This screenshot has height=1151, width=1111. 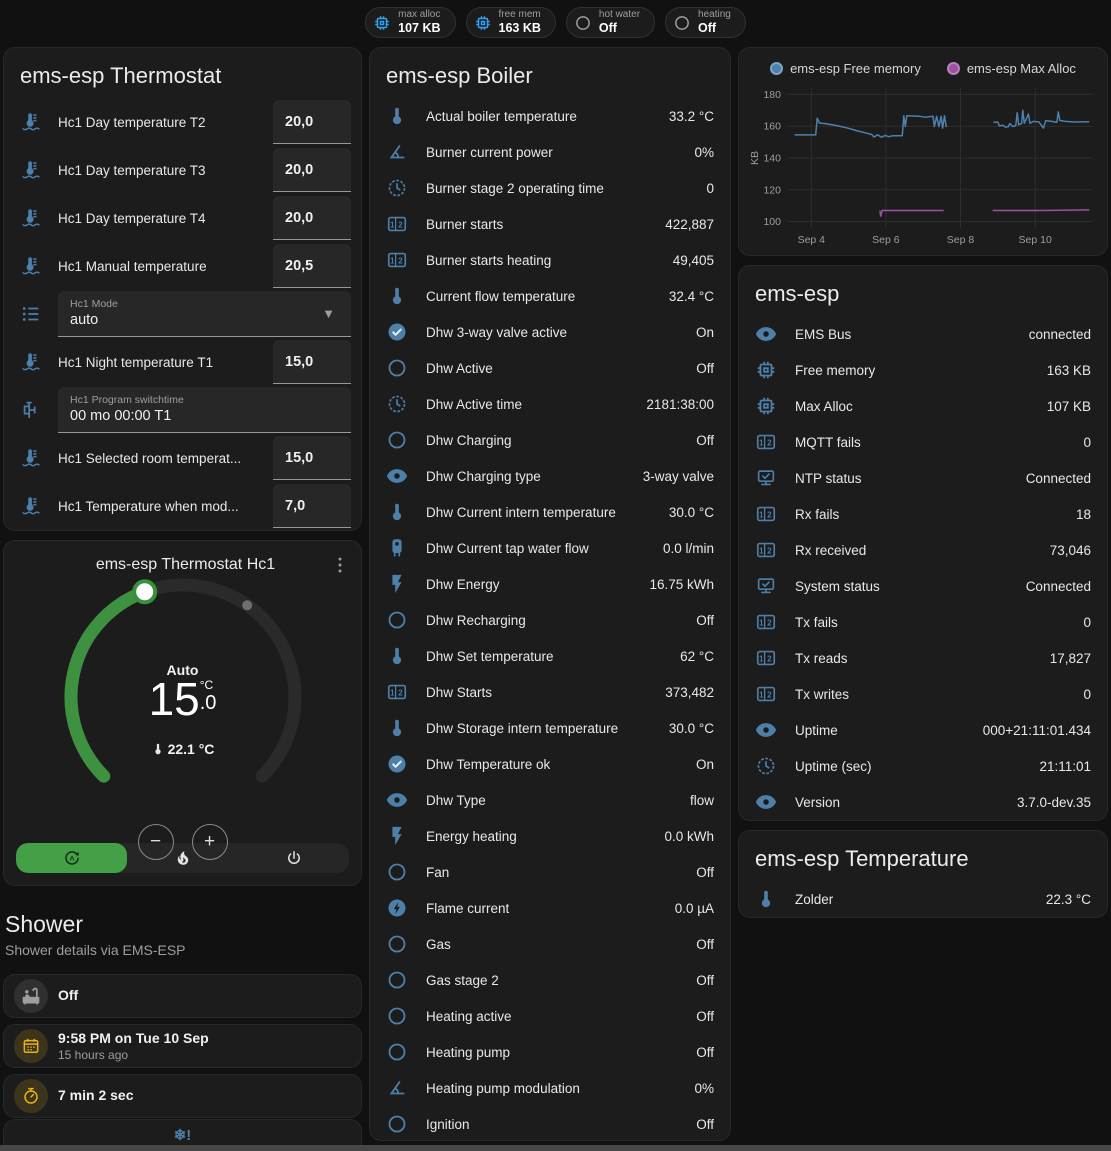 I want to click on entity-row: Dhw Current tap water flow 0.0 l/min, so click(x=550, y=548).